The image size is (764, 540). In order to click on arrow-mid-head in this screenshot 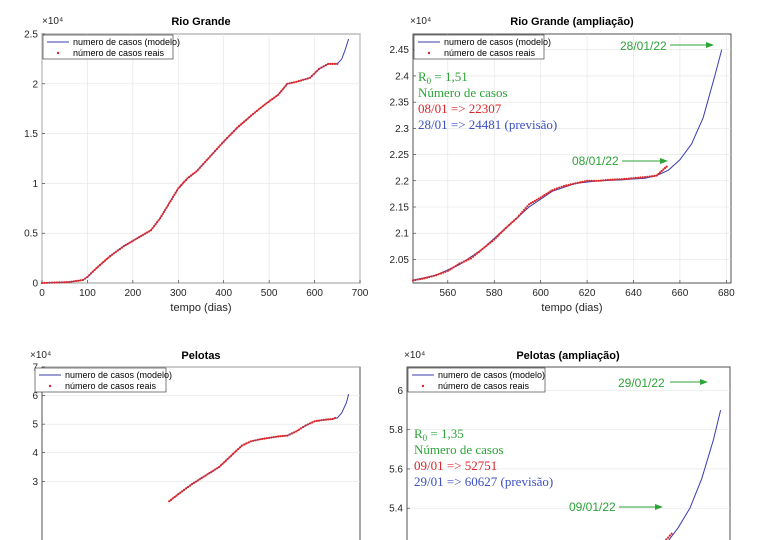, I will do `click(664, 161)`.